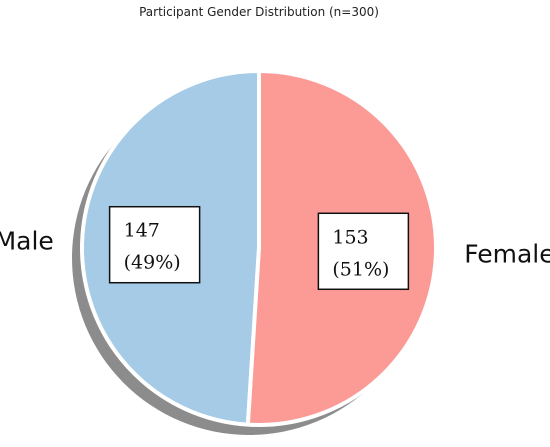  What do you see at coordinates (259, 12) in the screenshot?
I see `chart-title: Participant Gender Distribution (n=300)` at bounding box center [259, 12].